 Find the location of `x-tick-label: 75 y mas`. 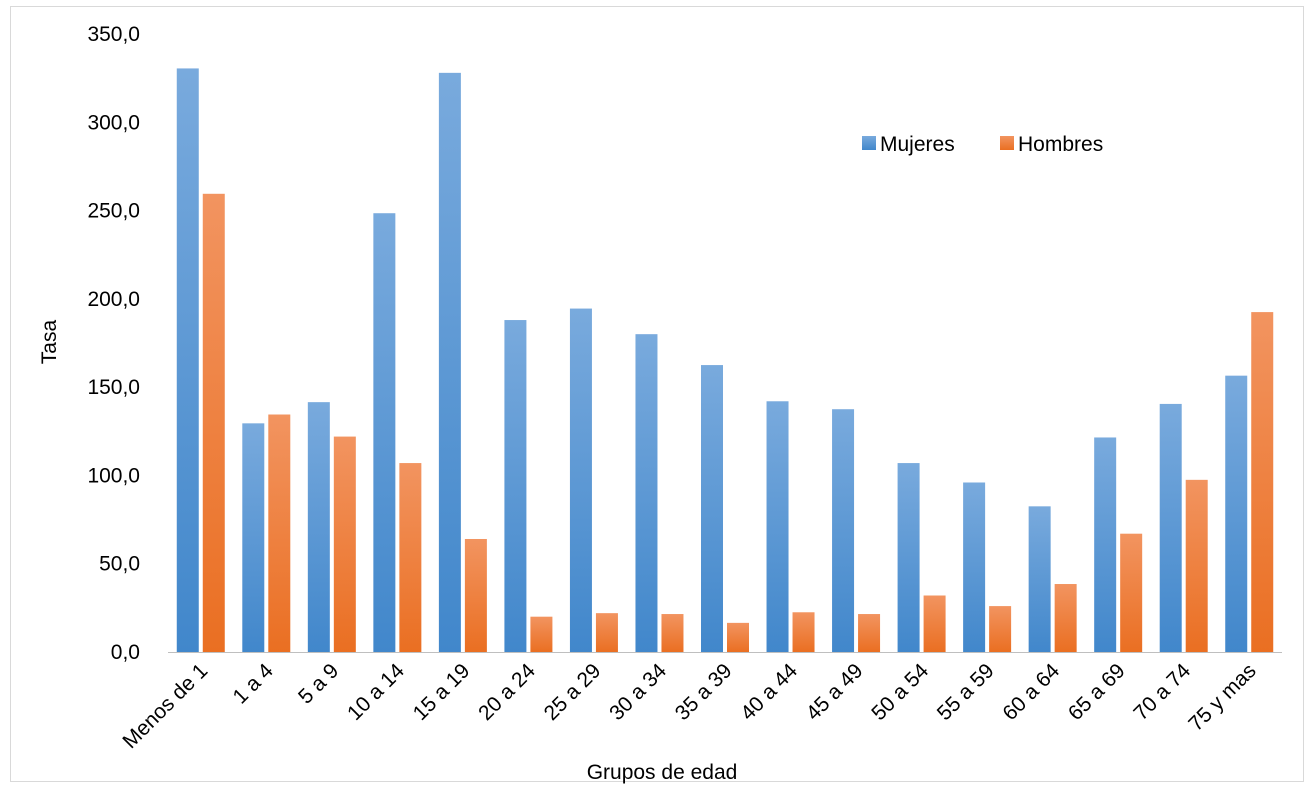

x-tick-label: 75 y mas is located at coordinates (1222, 697).